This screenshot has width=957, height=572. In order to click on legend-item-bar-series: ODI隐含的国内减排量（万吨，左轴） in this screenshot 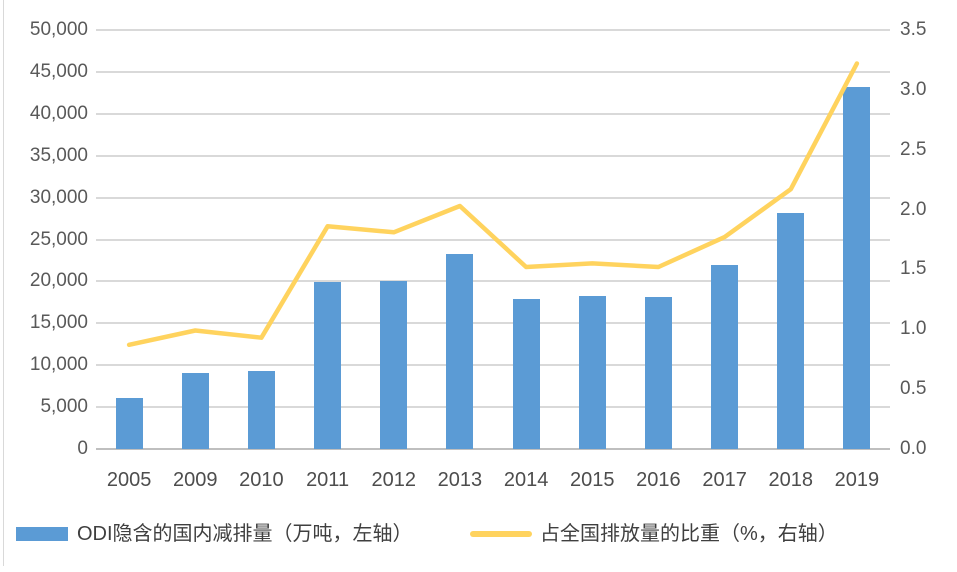, I will do `click(214, 534)`.